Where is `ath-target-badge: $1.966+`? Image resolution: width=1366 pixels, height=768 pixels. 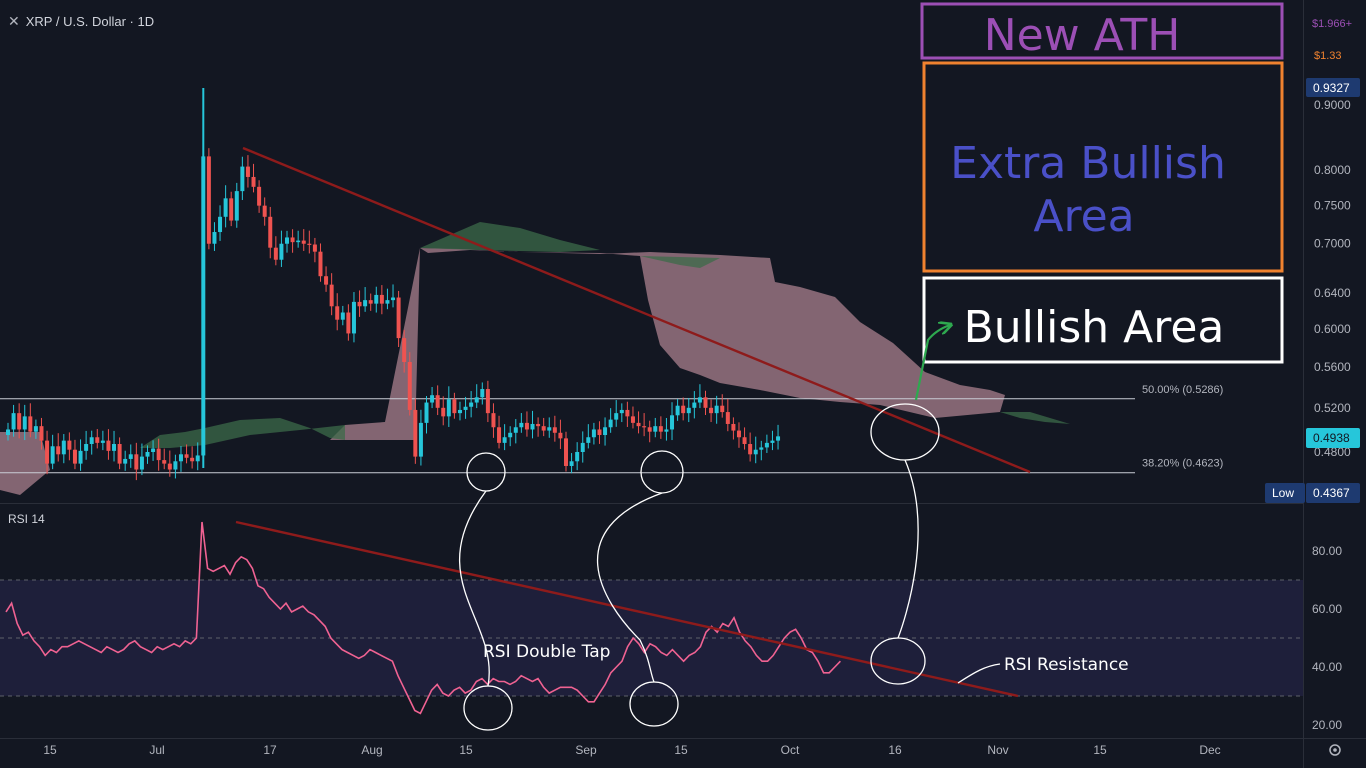 ath-target-badge: $1.966+ is located at coordinates (1332, 24).